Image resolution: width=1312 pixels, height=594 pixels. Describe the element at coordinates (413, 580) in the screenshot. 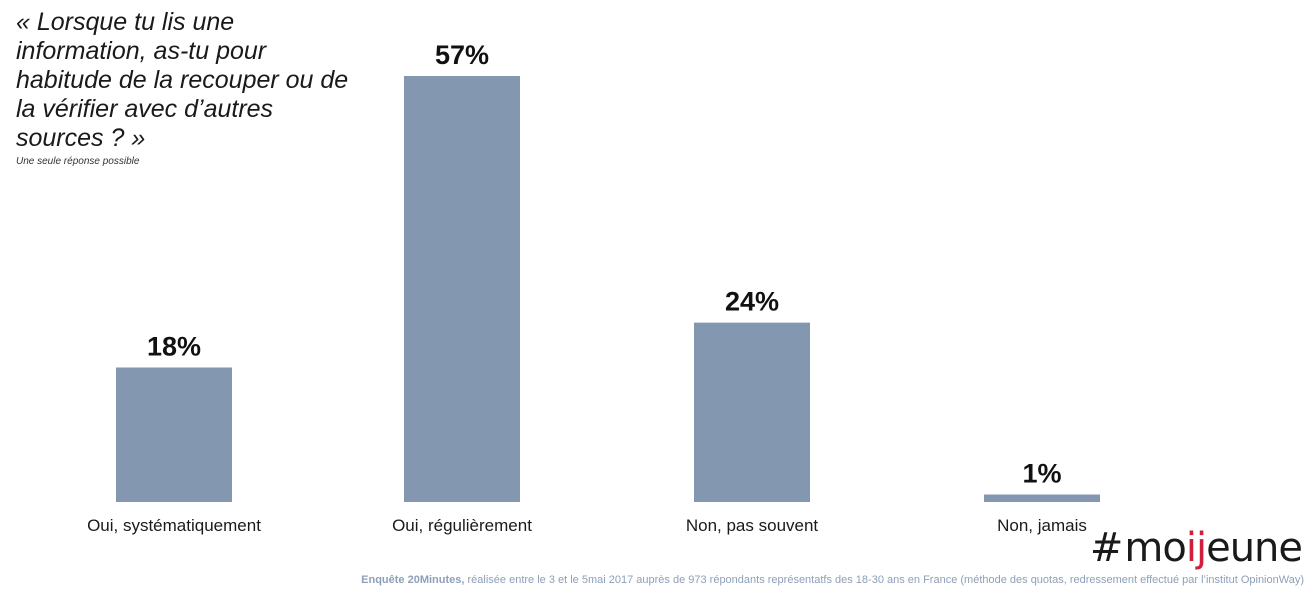

I see `source-bold: Enquête 20Minutes,` at that location.